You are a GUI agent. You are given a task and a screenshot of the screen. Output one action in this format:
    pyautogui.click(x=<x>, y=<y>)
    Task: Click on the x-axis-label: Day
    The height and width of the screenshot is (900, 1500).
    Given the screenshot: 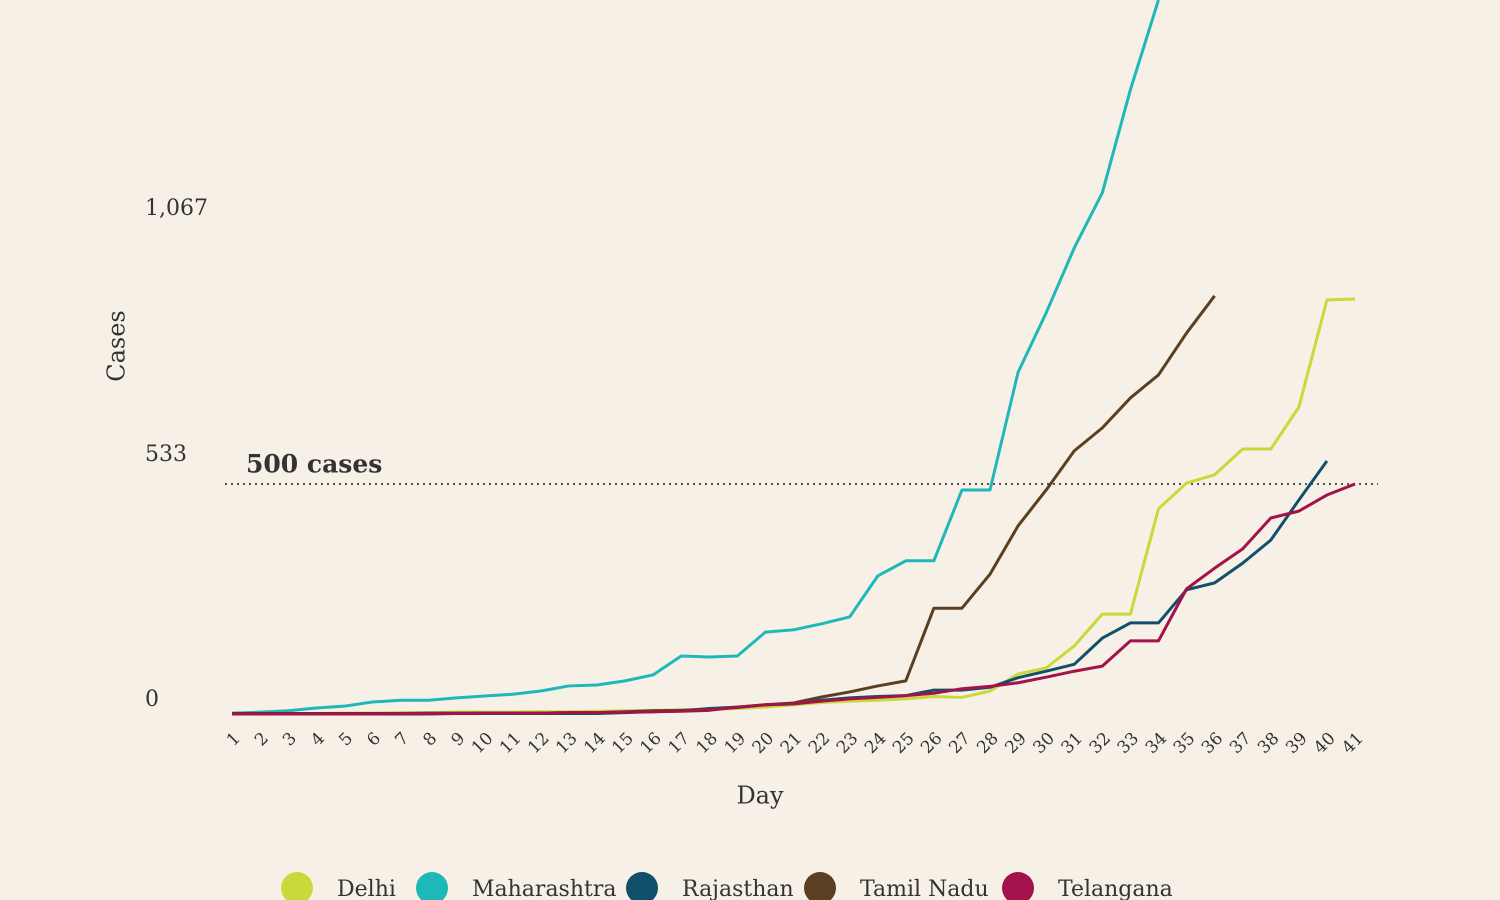 What is the action you would take?
    pyautogui.click(x=760, y=796)
    